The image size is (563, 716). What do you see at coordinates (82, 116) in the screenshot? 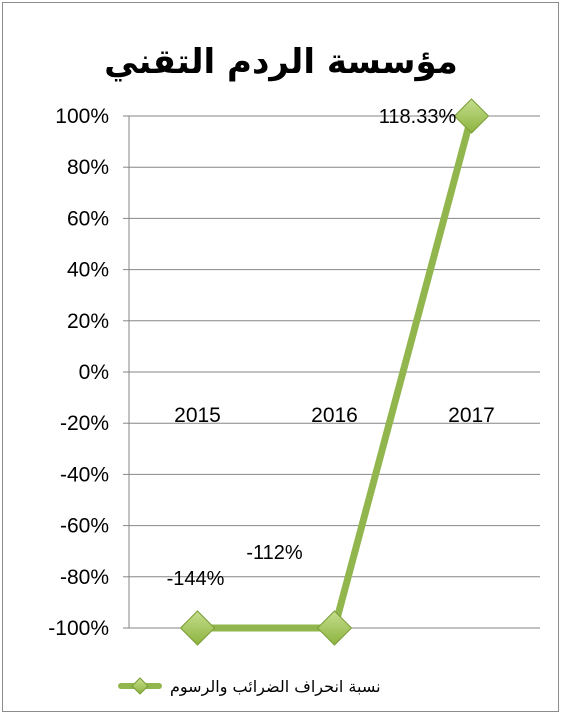
I see `y-tick-label: 100%` at bounding box center [82, 116].